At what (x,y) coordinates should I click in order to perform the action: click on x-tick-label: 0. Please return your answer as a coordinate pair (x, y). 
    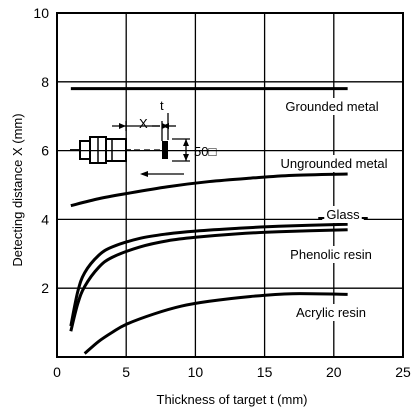
    Looking at the image, I should click on (57, 372).